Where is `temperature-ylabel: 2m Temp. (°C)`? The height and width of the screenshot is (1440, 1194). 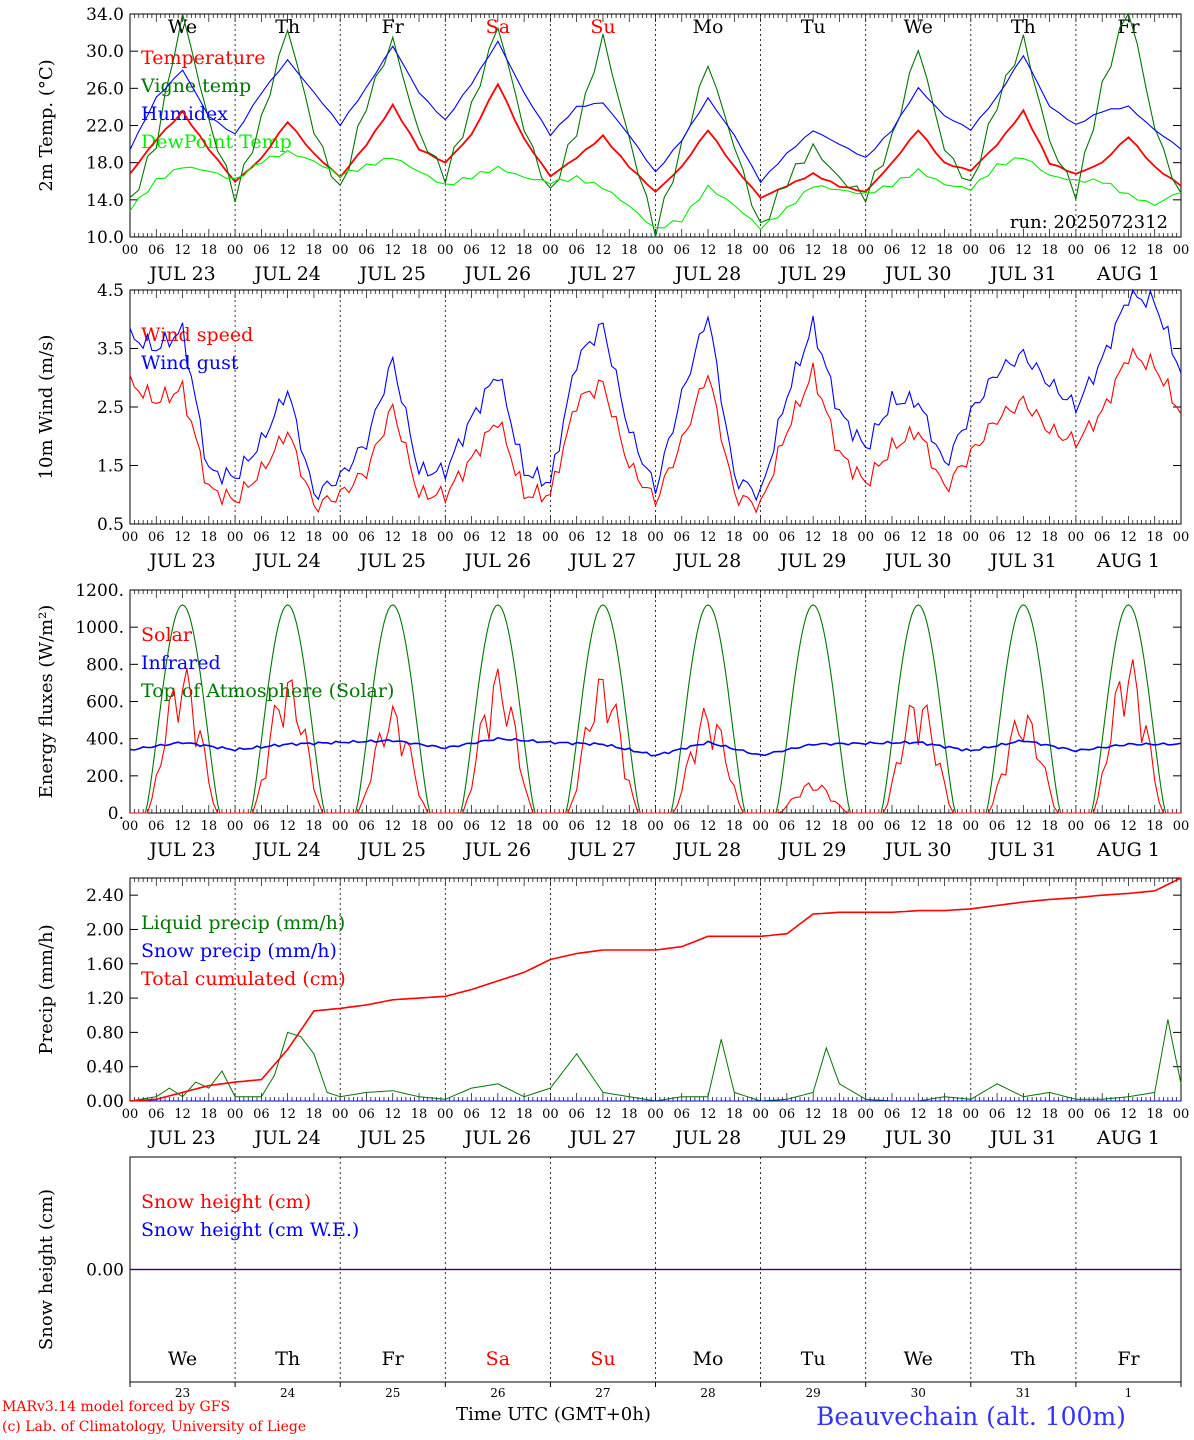 temperature-ylabel: 2m Temp. (°C) is located at coordinates (46, 125).